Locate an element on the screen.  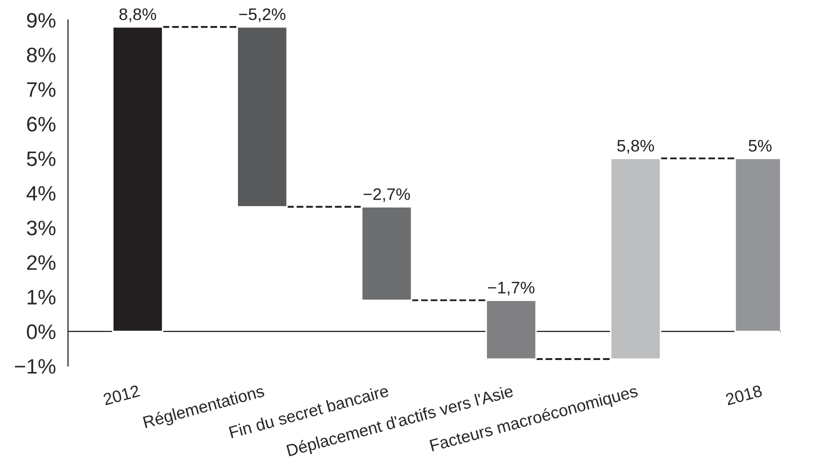
x-tick-label: 2018 is located at coordinates (744, 395).